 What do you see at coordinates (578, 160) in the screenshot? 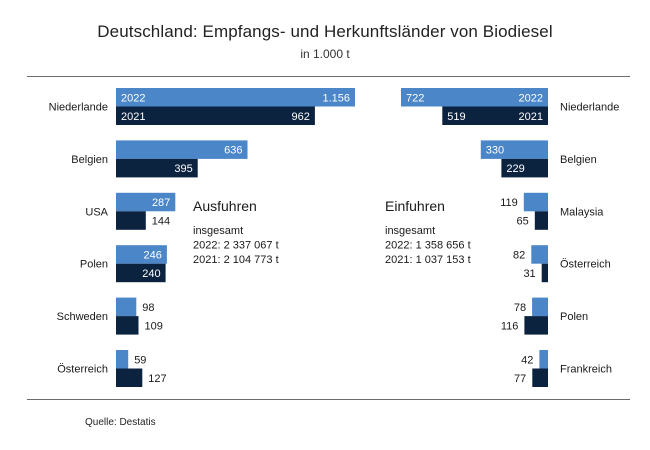
I see `imports-category-belgien: Belgien` at bounding box center [578, 160].